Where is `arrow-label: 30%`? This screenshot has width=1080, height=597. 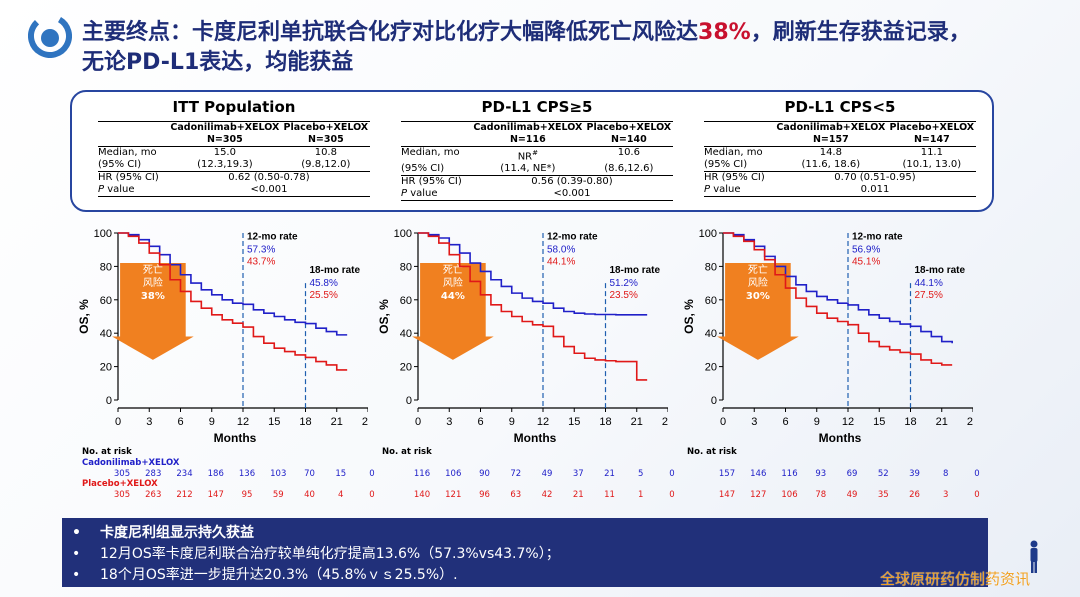 arrow-label: 30% is located at coordinates (758, 296).